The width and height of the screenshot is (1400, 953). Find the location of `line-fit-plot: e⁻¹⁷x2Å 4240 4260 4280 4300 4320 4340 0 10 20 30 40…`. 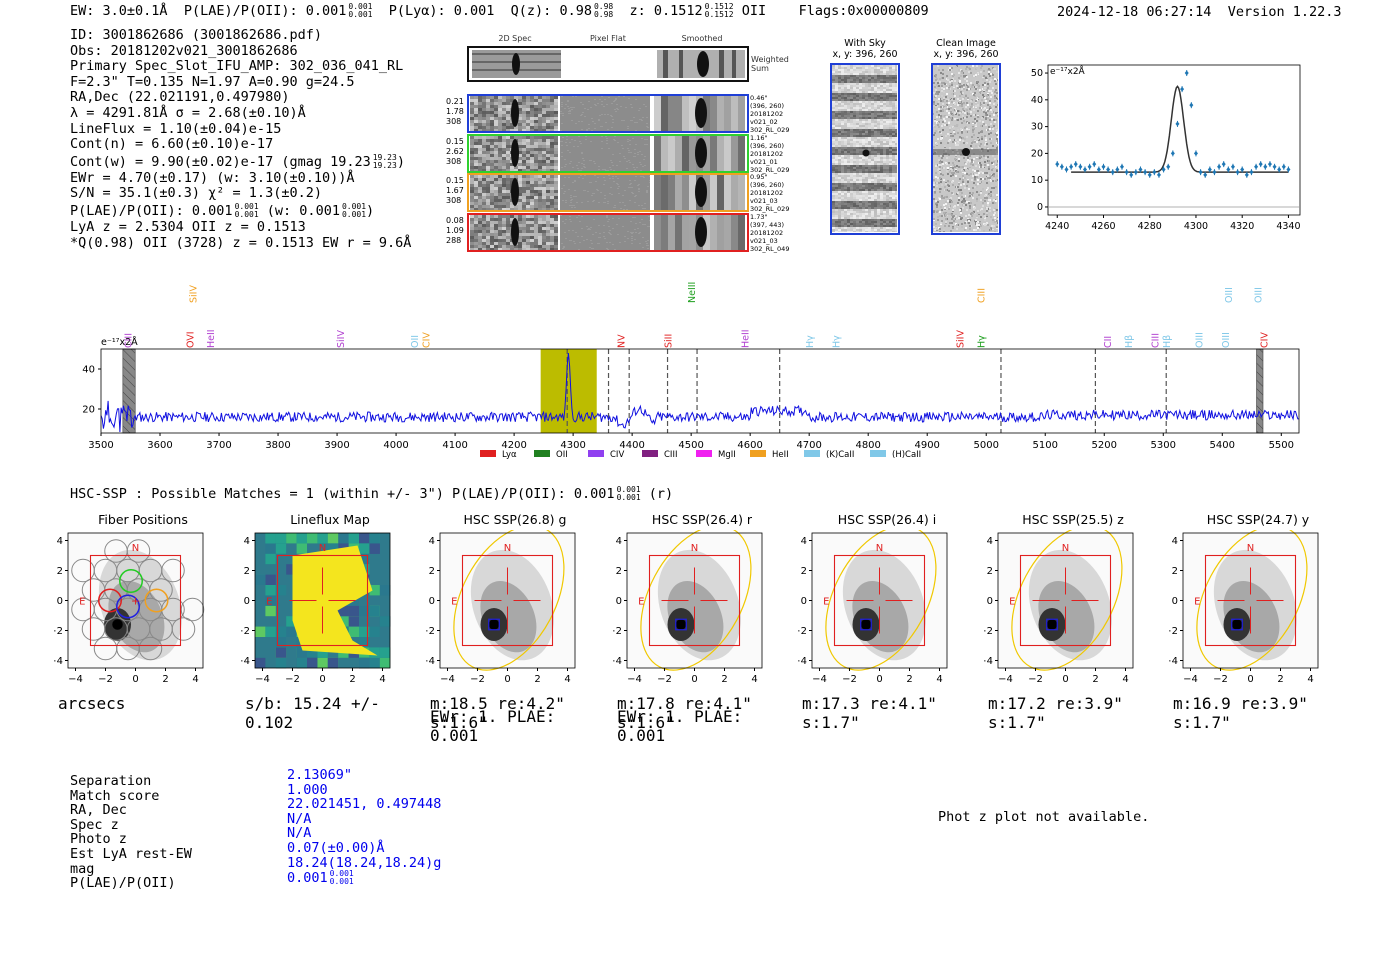

line-fit-plot: e⁻¹⁷x2Å 4240 4260 4280 4300 4320 4340 0 10 20 30 40… is located at coordinates (1166, 148).